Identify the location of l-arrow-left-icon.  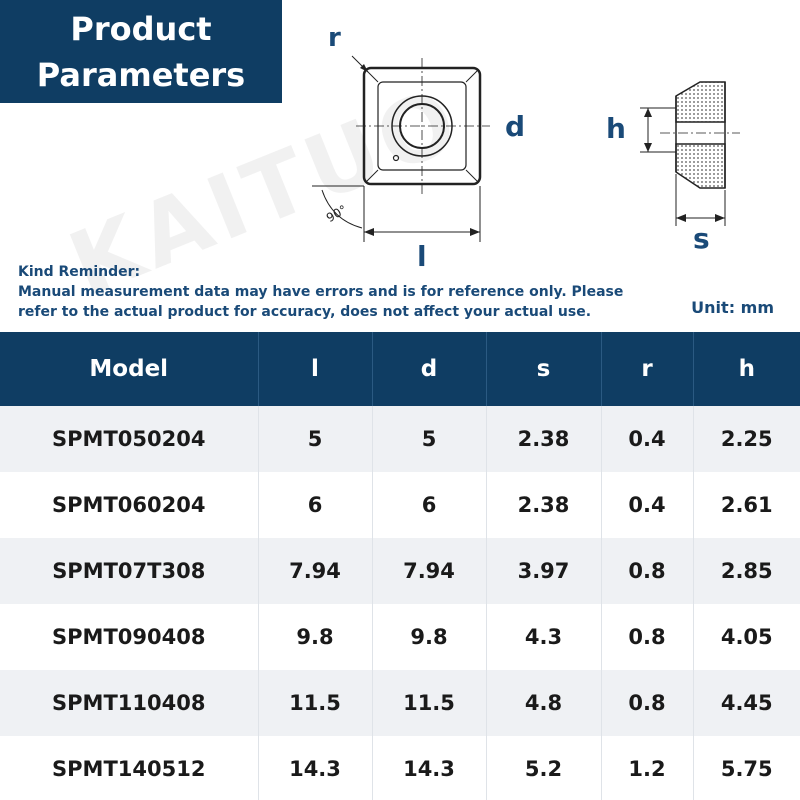
(369, 232).